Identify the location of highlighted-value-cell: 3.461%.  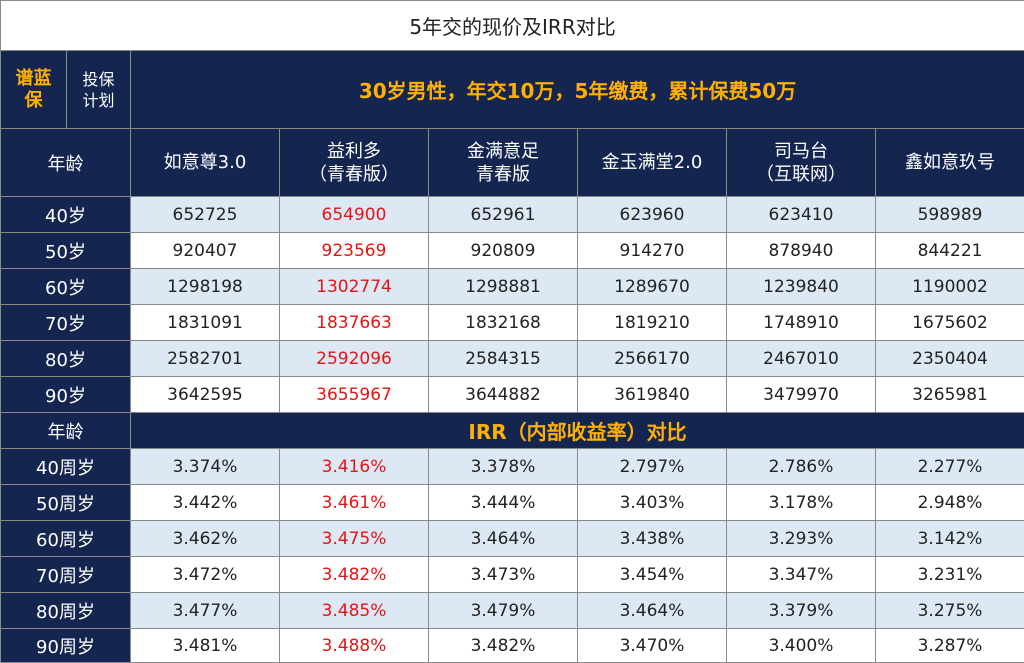
(354, 503).